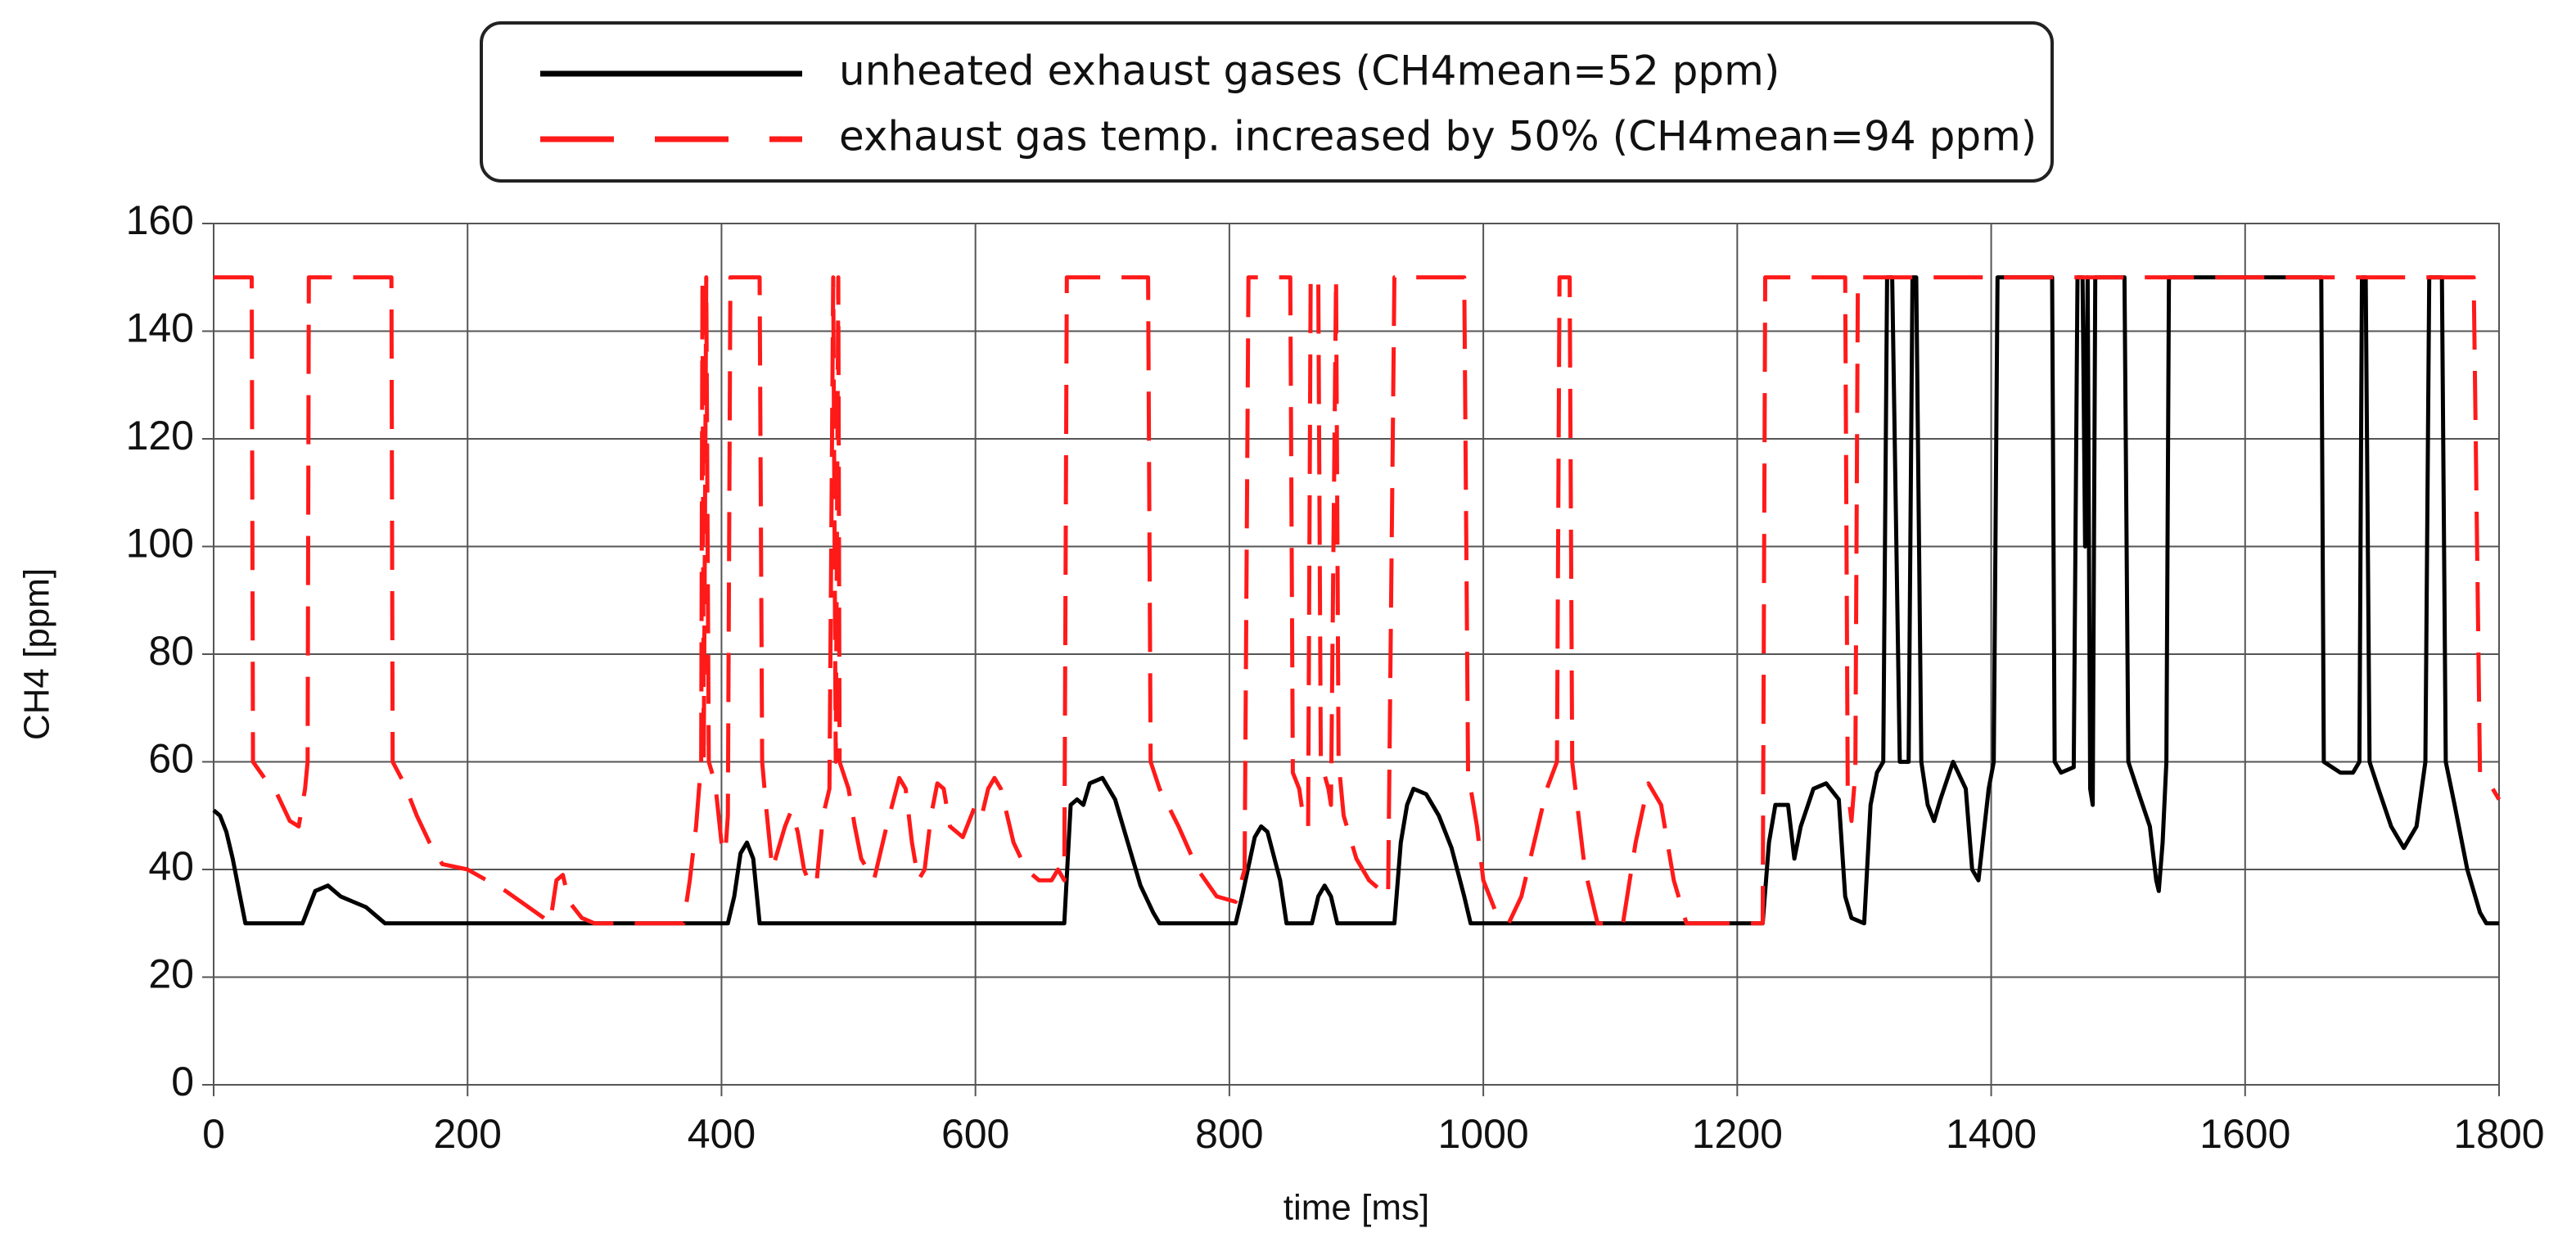 This screenshot has width=2576, height=1251. What do you see at coordinates (2244, 1134) in the screenshot?
I see `x-tick-label: 1600` at bounding box center [2244, 1134].